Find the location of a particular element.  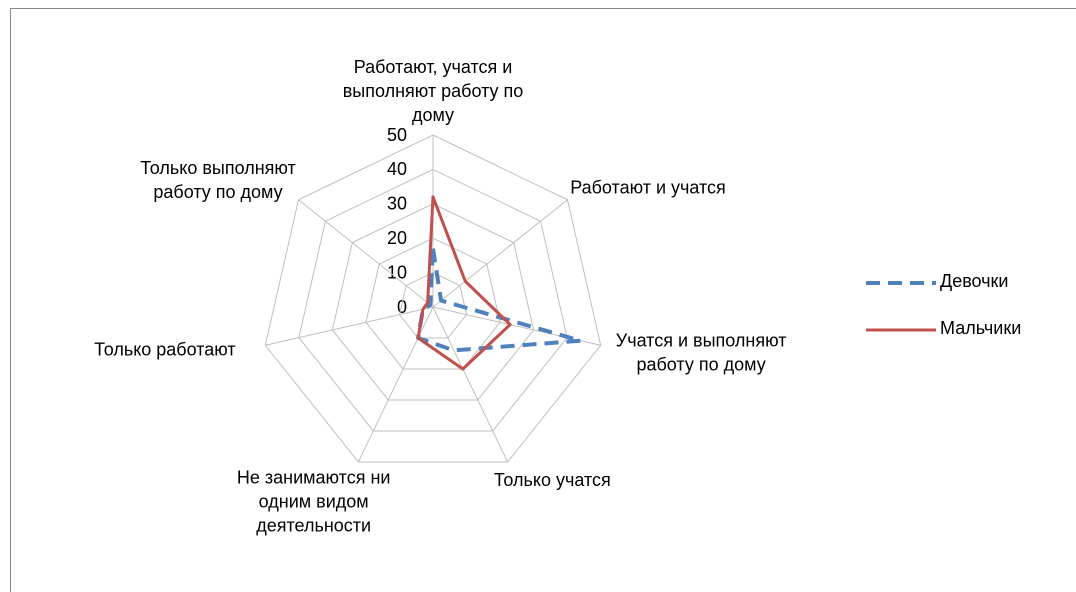

category-label: Работают и учатся is located at coordinates (648, 187).